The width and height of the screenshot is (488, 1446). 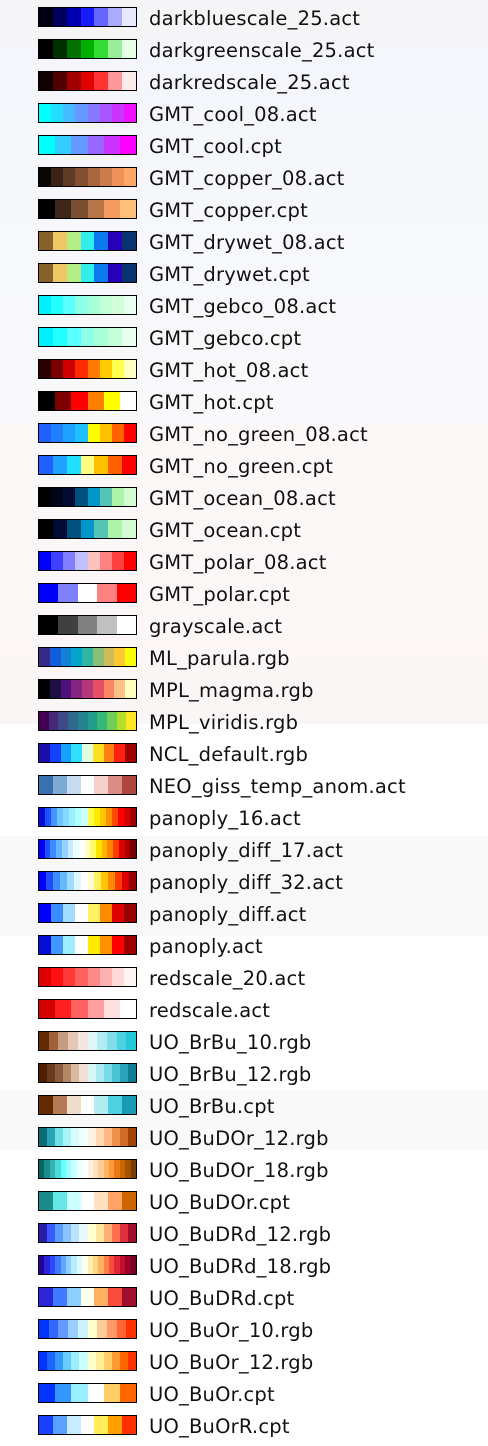 What do you see at coordinates (211, 403) in the screenshot?
I see `palette-menu-item-label: GMT_hot.cpt` at bounding box center [211, 403].